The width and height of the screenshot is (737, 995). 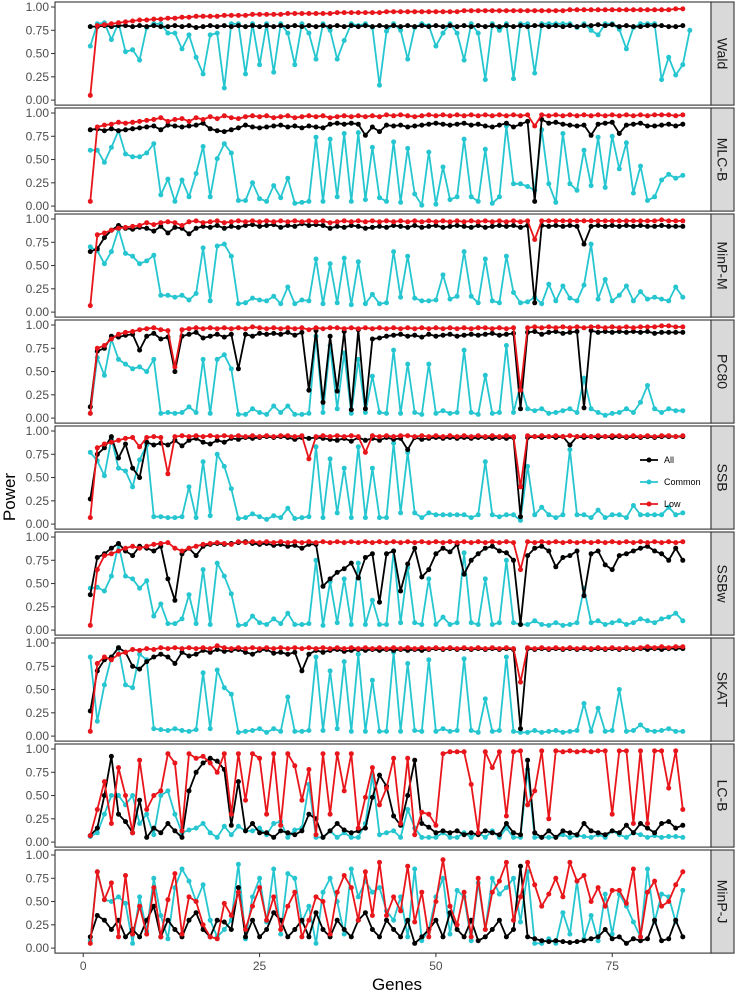 I want to click on strip-label-pc80: PC80, so click(x=723, y=371).